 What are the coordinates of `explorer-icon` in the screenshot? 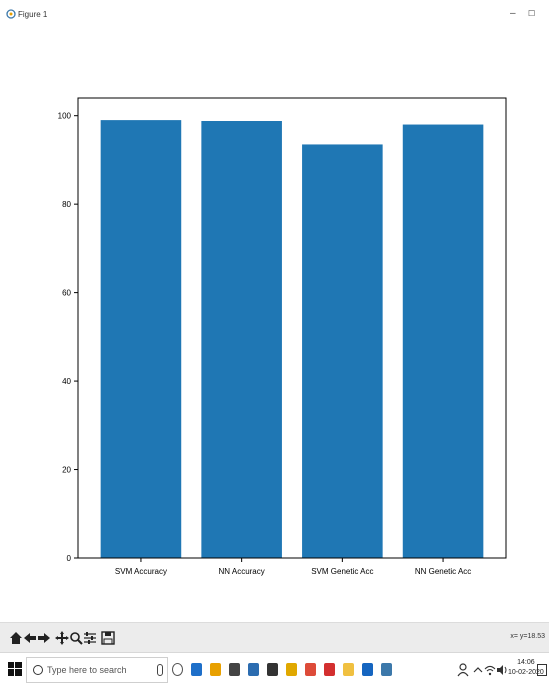 It's located at (291, 669).